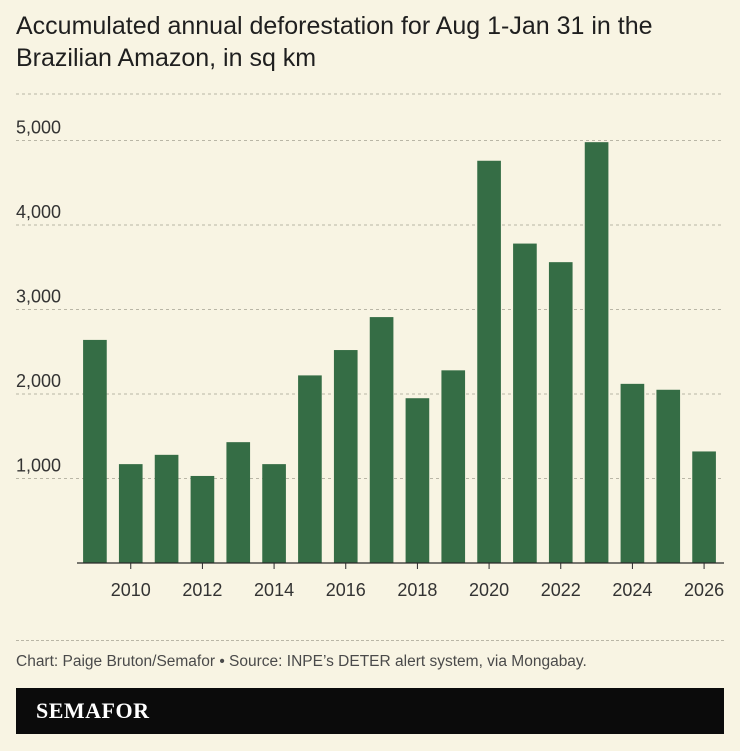 The height and width of the screenshot is (751, 740). I want to click on brand-logo: SEMAFOR, so click(93, 710).